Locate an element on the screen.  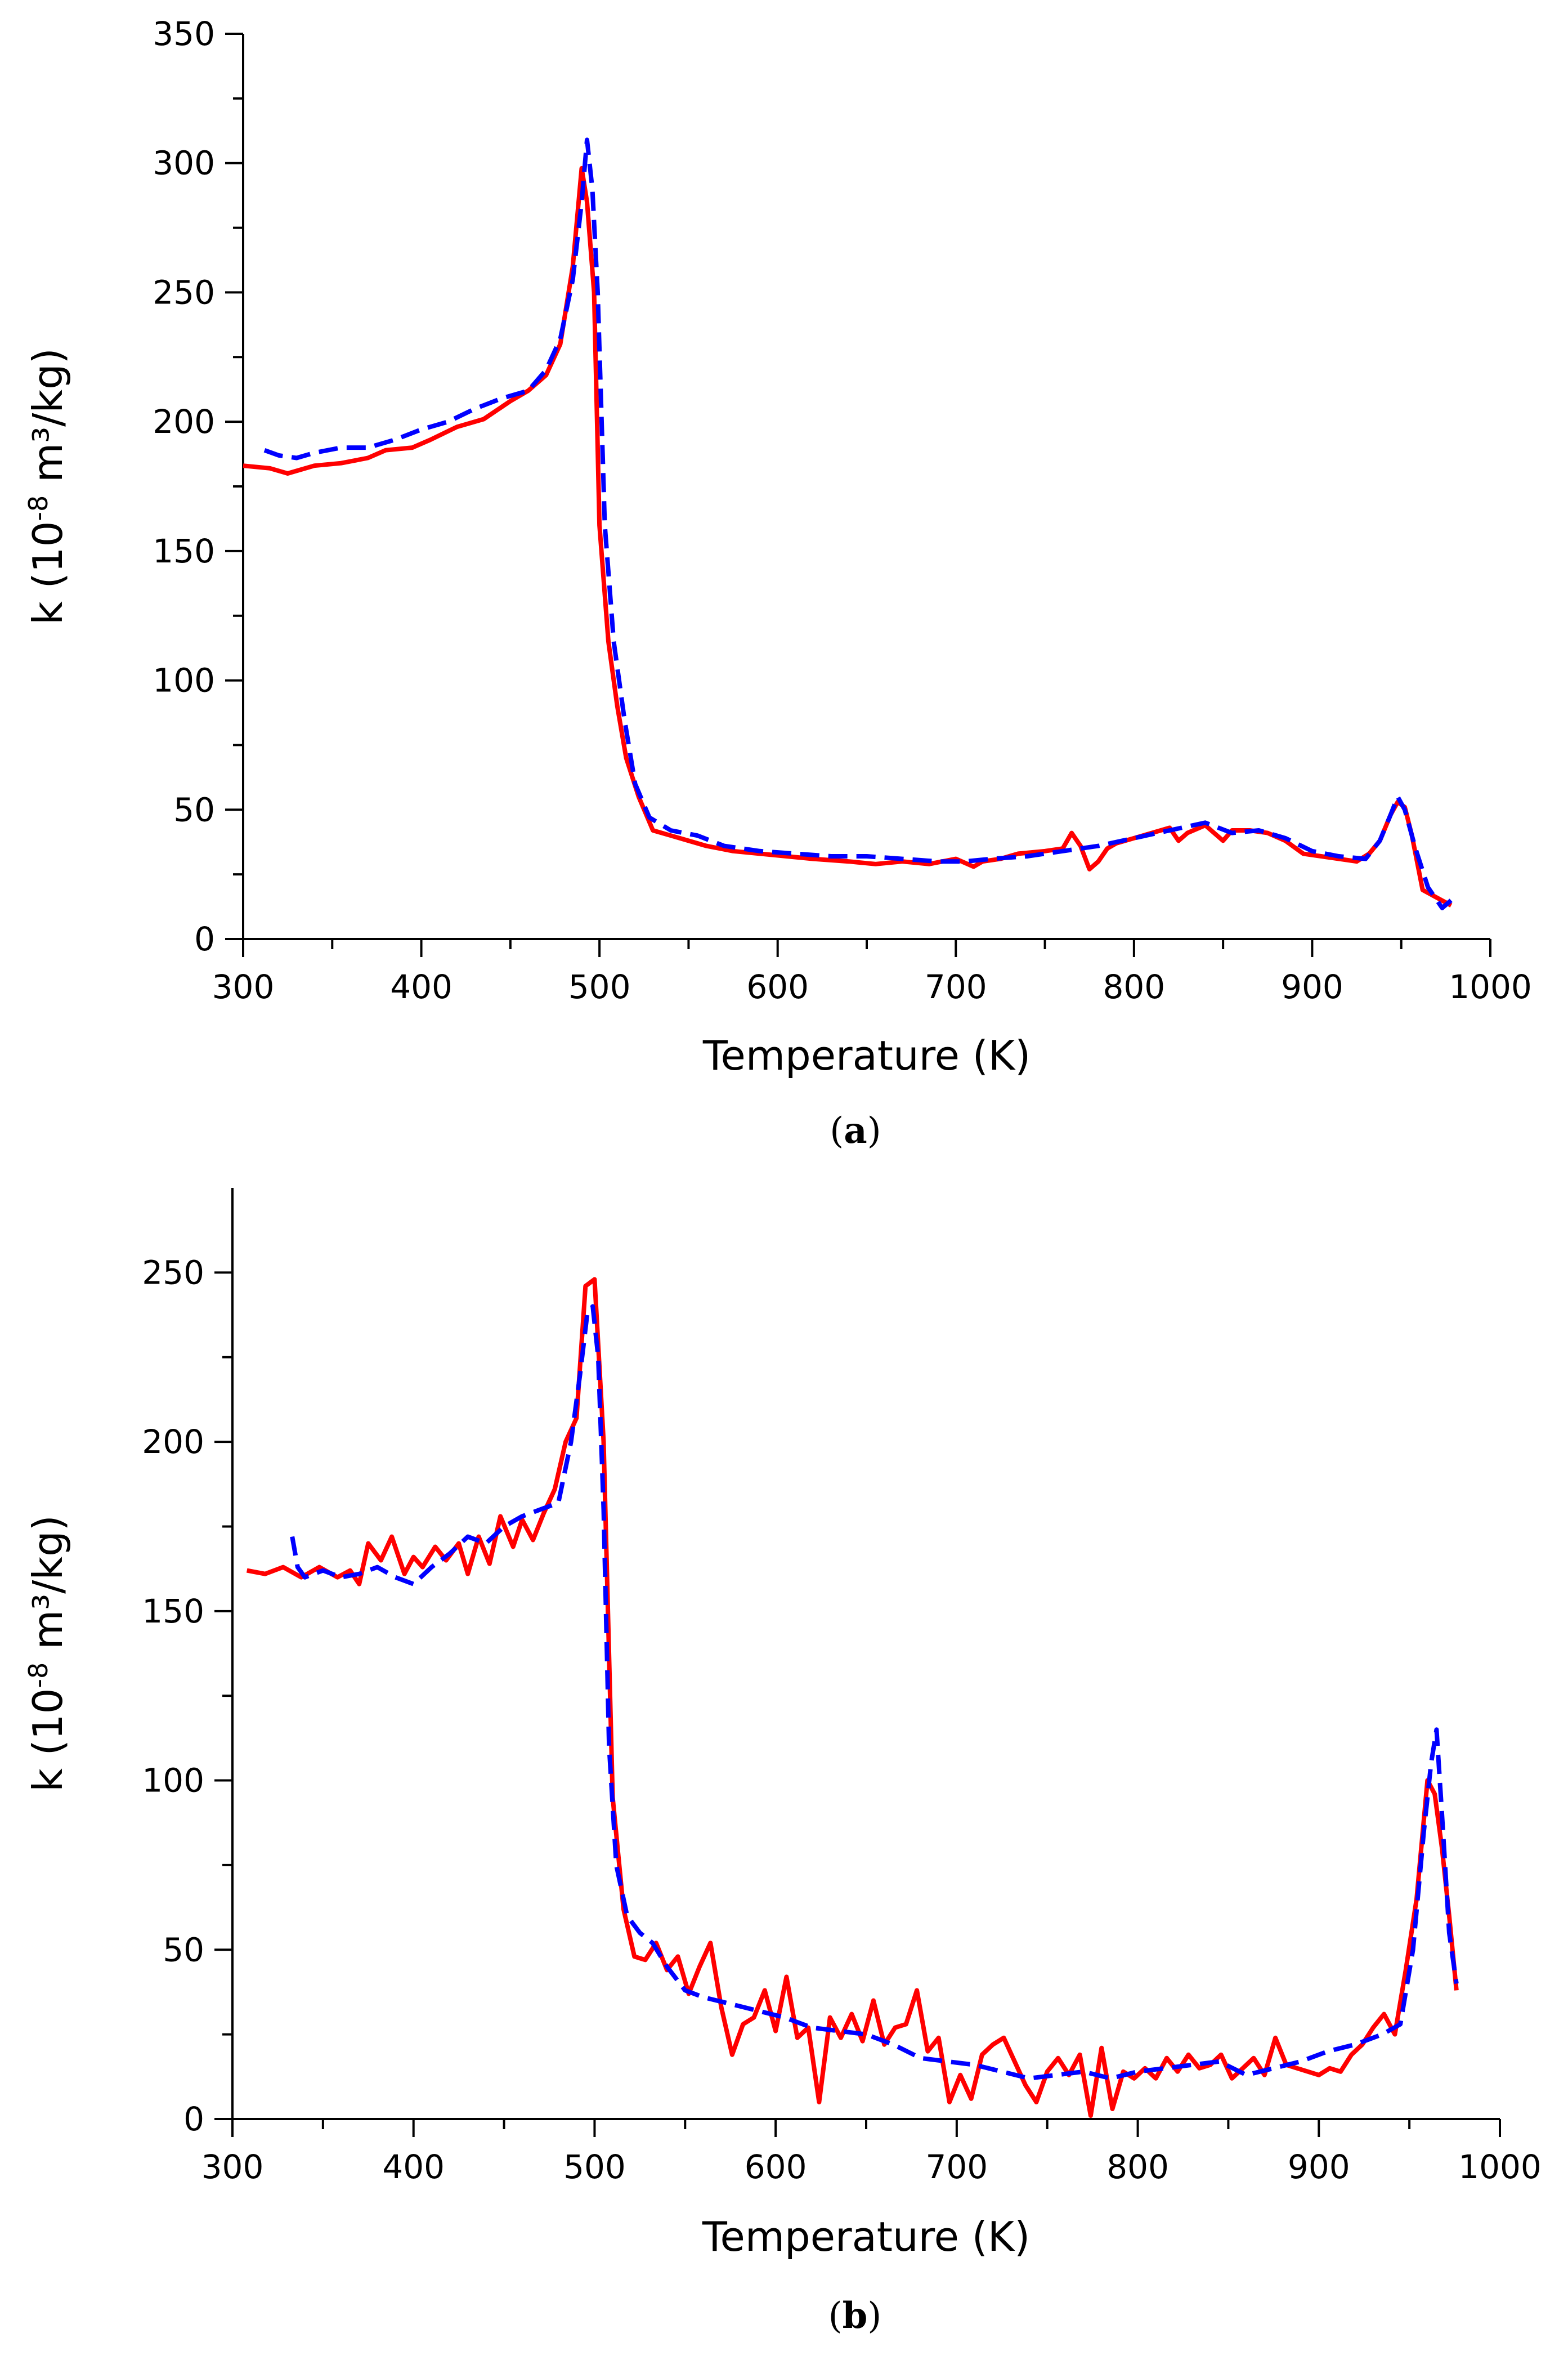
y-tick-label: 300 is located at coordinates (184, 163).